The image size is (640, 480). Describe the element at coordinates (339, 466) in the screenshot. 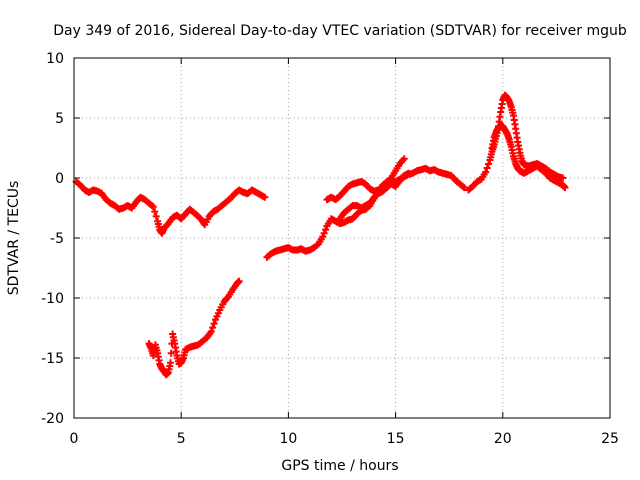

I see `x-axis-label: GPS time / hours` at that location.